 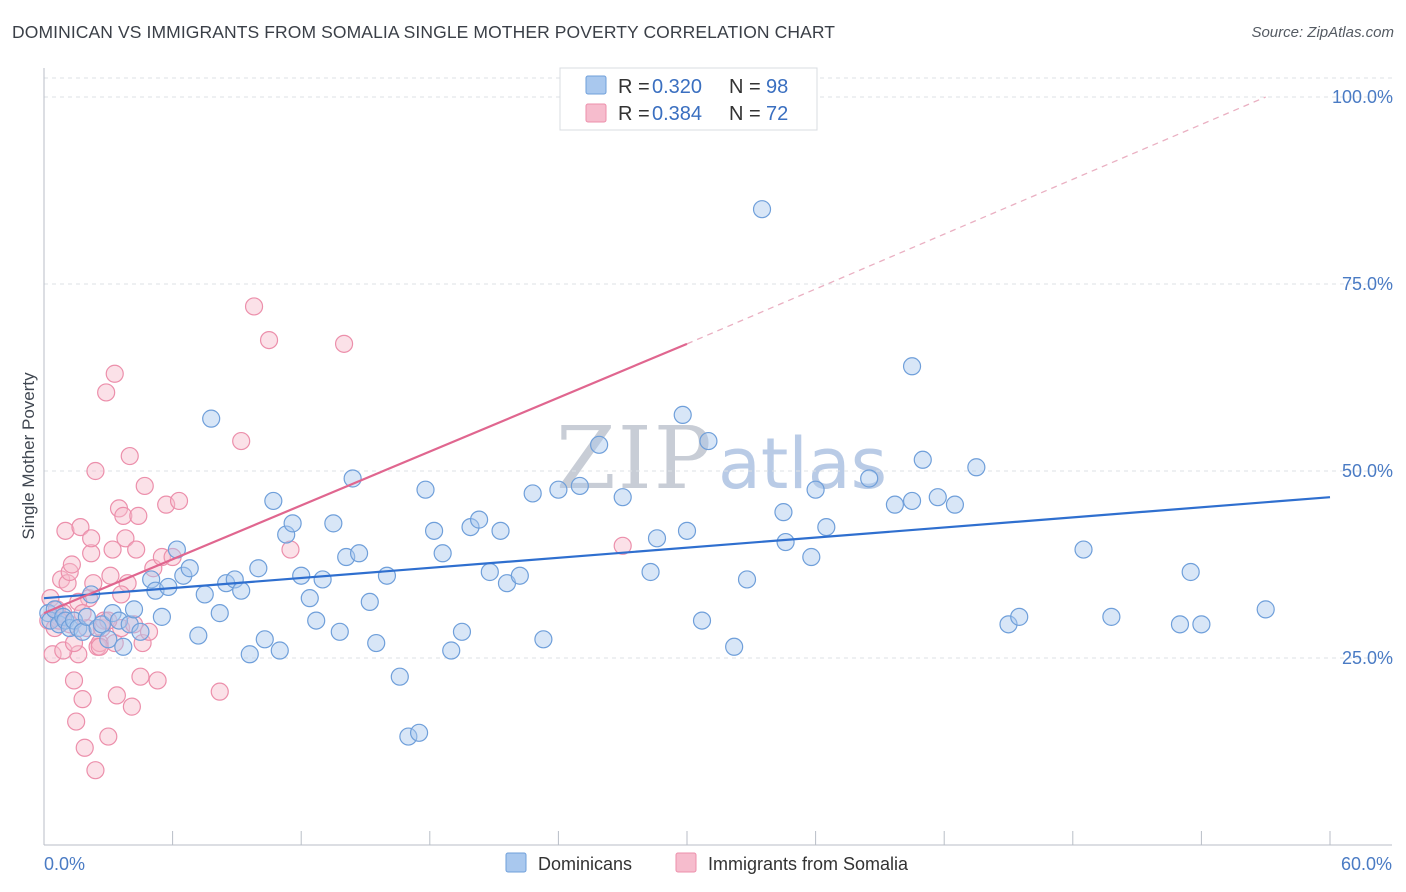 What do you see at coordinates (1322, 32) in the screenshot?
I see `source-attribution: Source: ZipAtlas.com` at bounding box center [1322, 32].